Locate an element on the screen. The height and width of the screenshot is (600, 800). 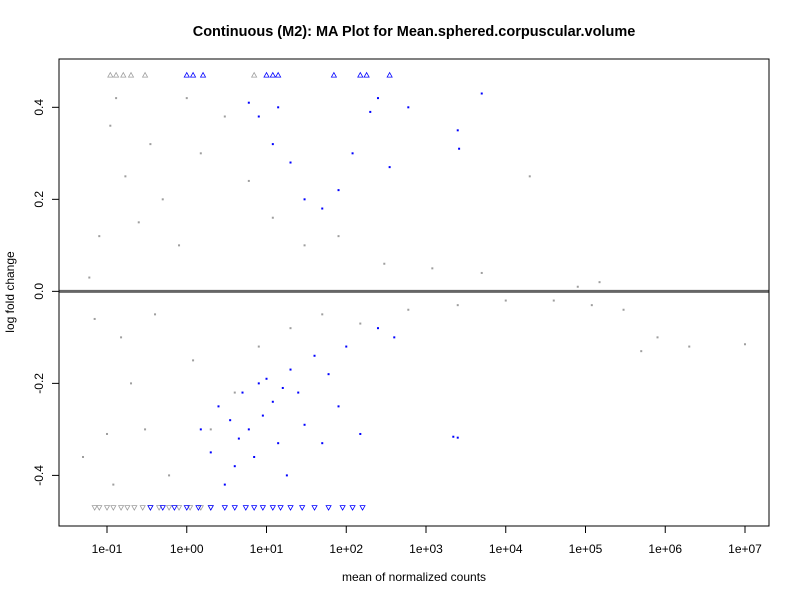
y-tick-label-2: 0.0 is located at coordinates (39, 291).